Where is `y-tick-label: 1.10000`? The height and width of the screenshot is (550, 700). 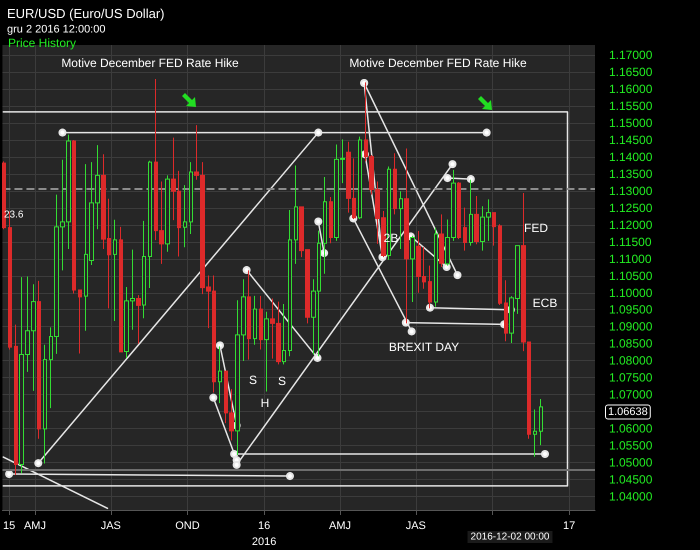 y-tick-label: 1.10000 is located at coordinates (631, 293).